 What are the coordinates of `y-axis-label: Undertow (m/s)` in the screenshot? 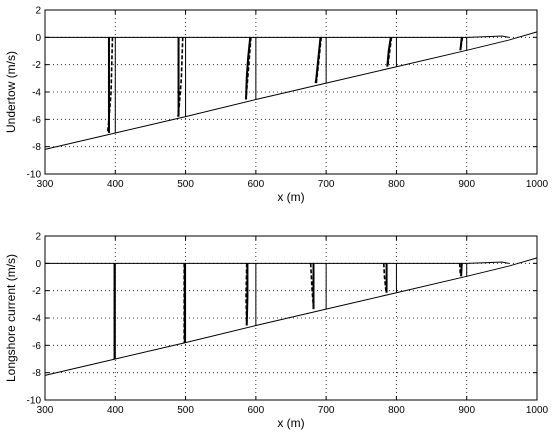 It's located at (11, 92).